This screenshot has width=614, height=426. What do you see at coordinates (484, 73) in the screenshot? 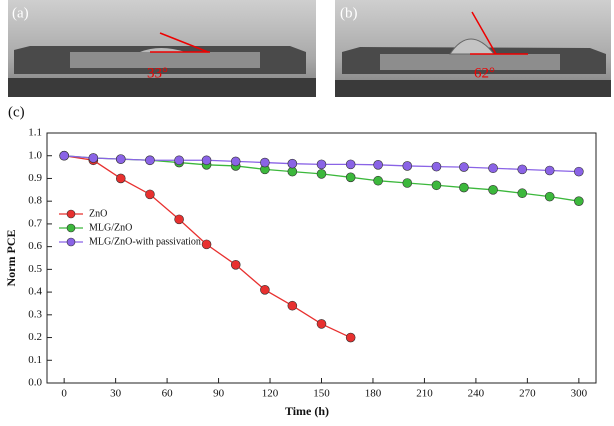
I see `angle-label: 62°` at bounding box center [484, 73].